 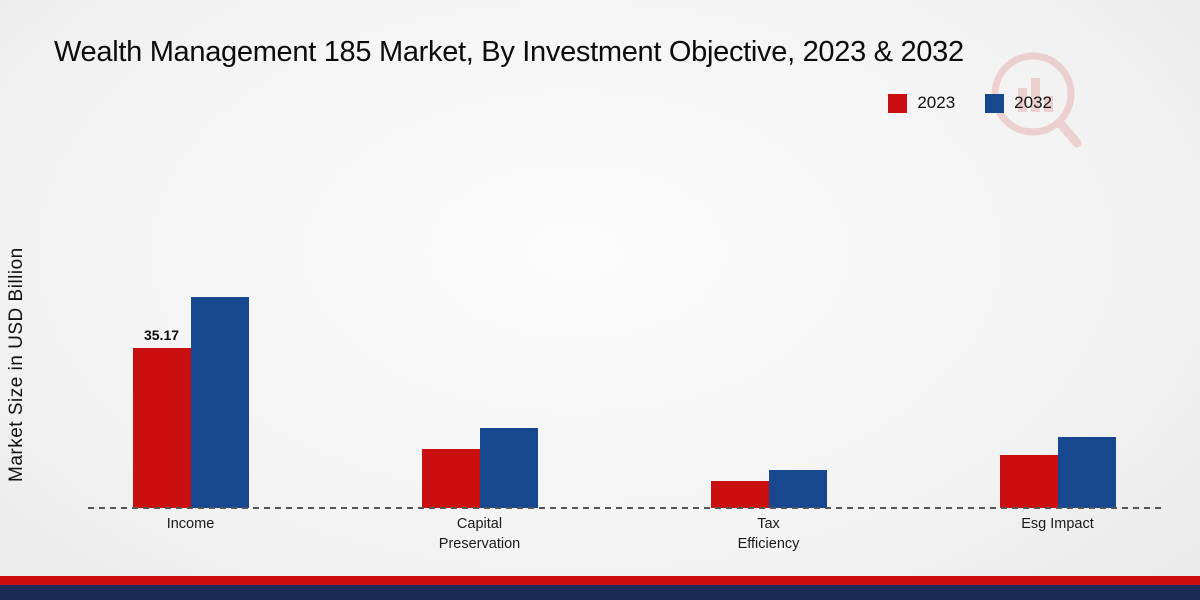 I want to click on x-axis-baseline, so click(x=626, y=508).